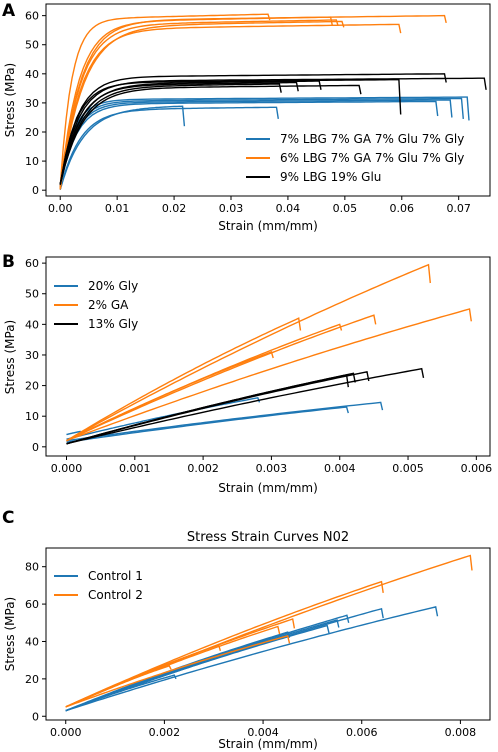  I want to click on panel-b-x-tick-label: 0.000, so click(67, 468).